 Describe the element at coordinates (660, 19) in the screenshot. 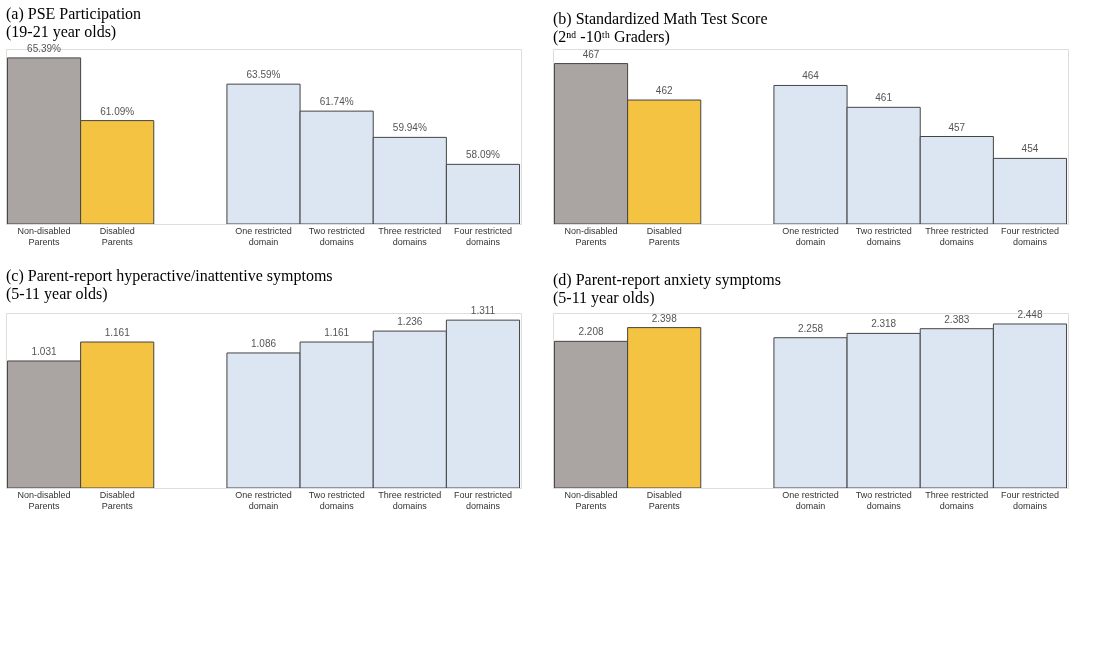

I see `chart-title: (b) Standardized Math Test Score` at that location.